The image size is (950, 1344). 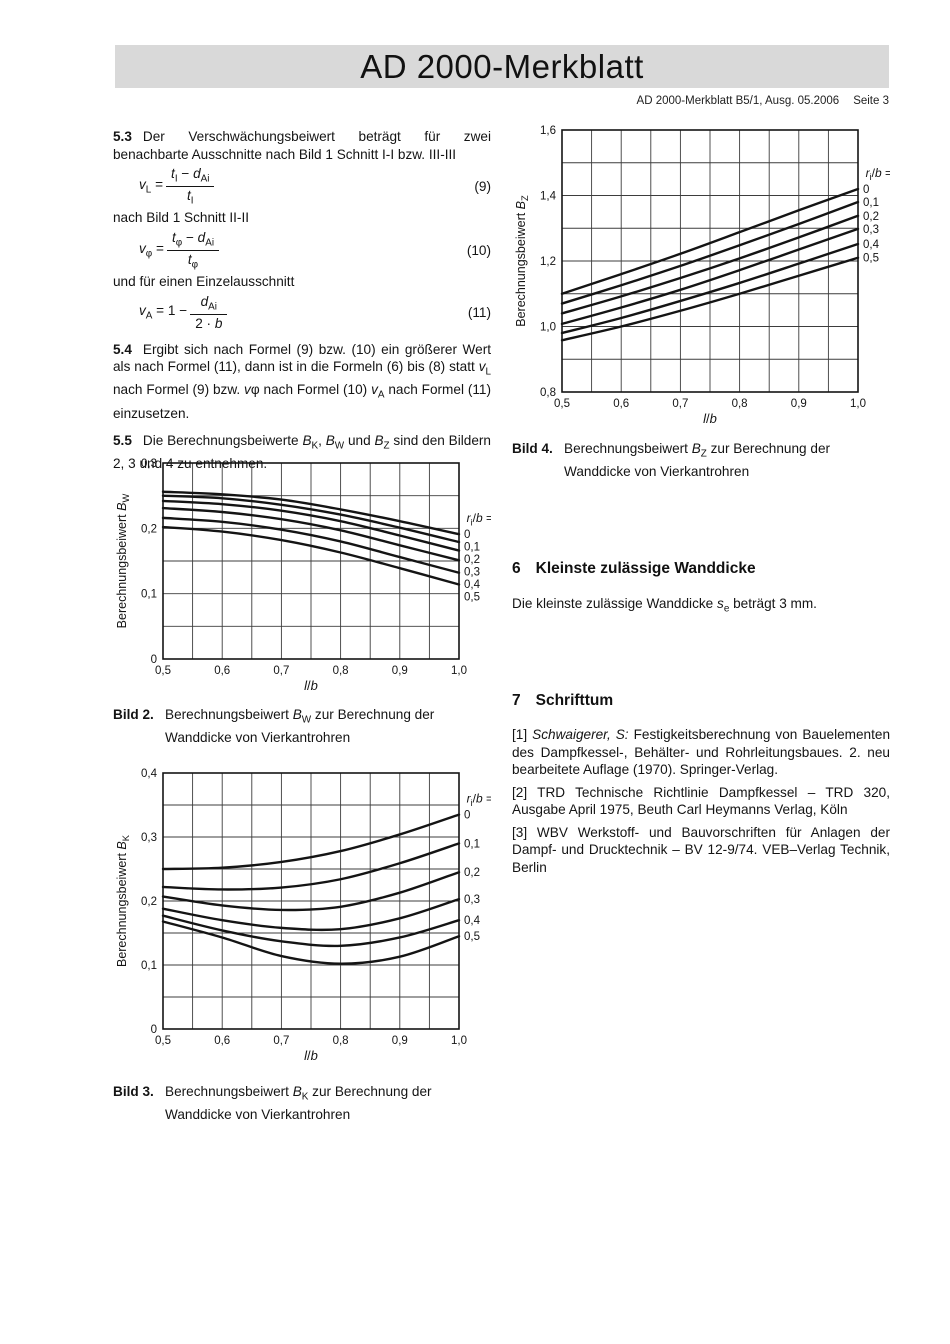 I want to click on formula-lhs: vφ =, so click(x=151, y=250).